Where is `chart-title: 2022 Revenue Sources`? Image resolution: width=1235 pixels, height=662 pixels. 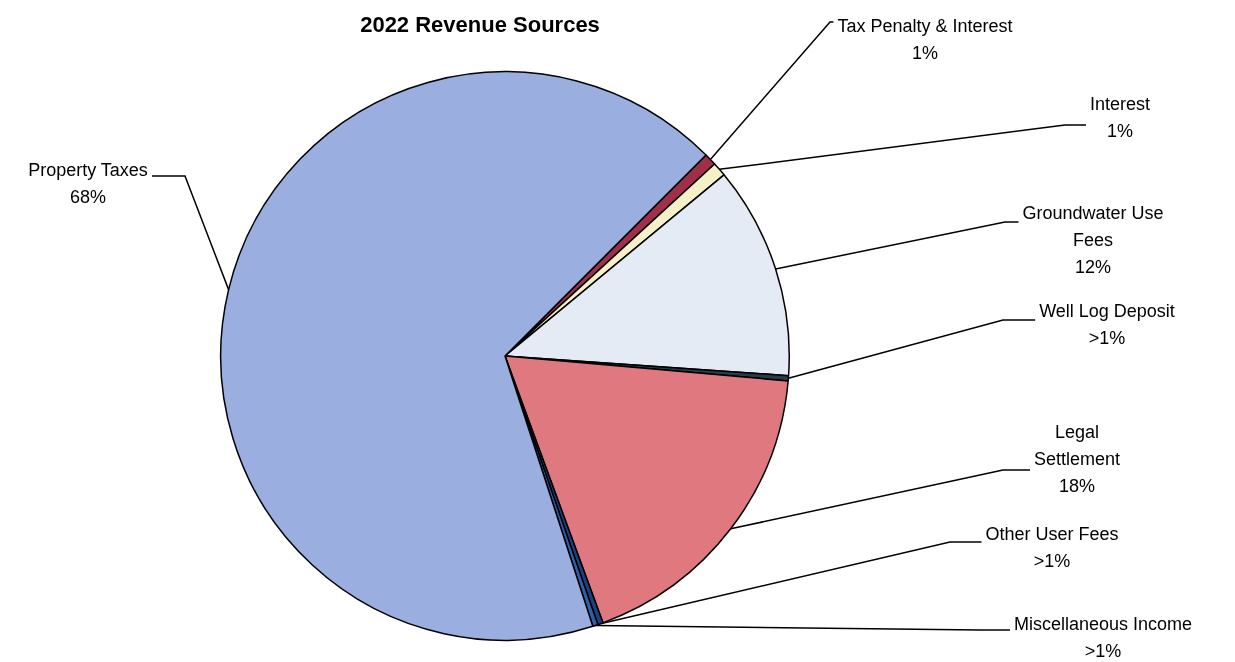
chart-title: 2022 Revenue Sources is located at coordinates (480, 25).